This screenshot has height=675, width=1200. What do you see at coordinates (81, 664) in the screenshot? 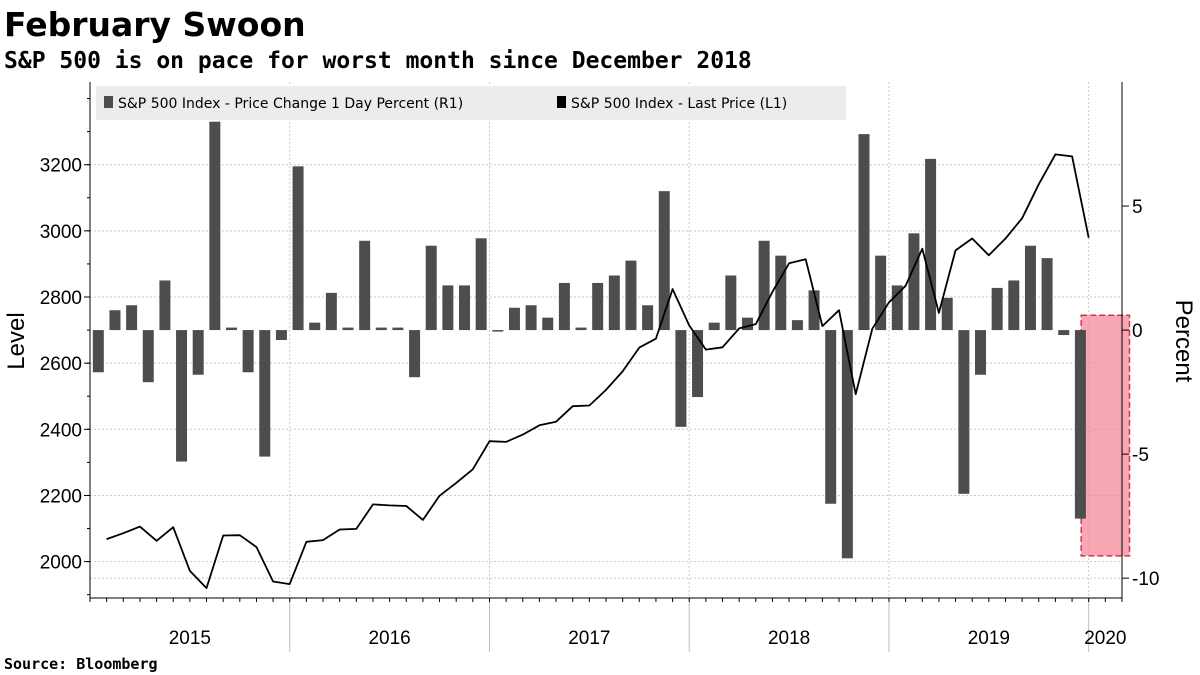
I see `source-note: Source: Bloomberg` at bounding box center [81, 664].